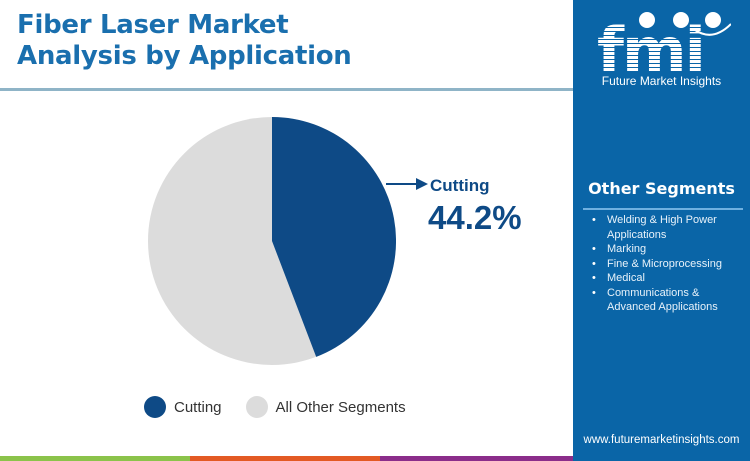 This screenshot has width=750, height=461. Describe the element at coordinates (476, 458) in the screenshot. I see `bottom-color-bar-purple` at that location.